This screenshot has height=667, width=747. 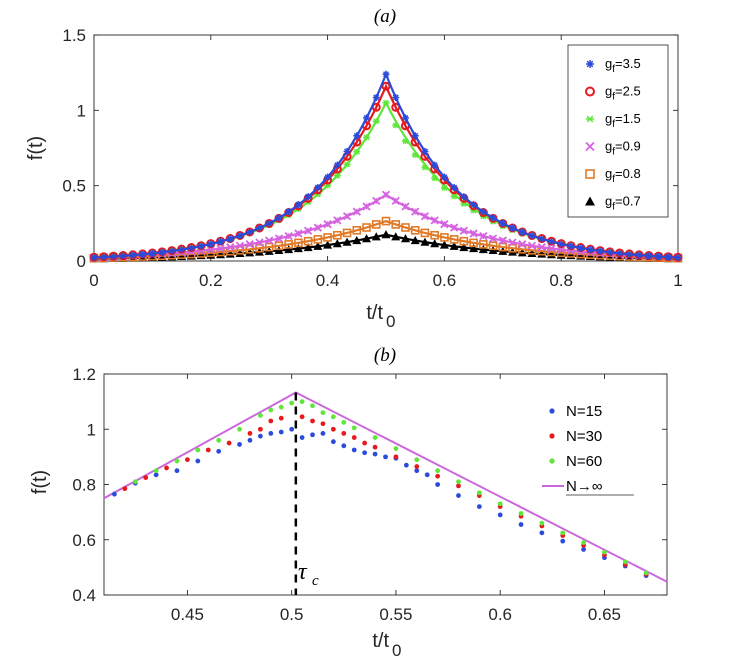 What do you see at coordinates (187, 614) in the screenshot?
I see `x-tick-label: 0.45` at bounding box center [187, 614].